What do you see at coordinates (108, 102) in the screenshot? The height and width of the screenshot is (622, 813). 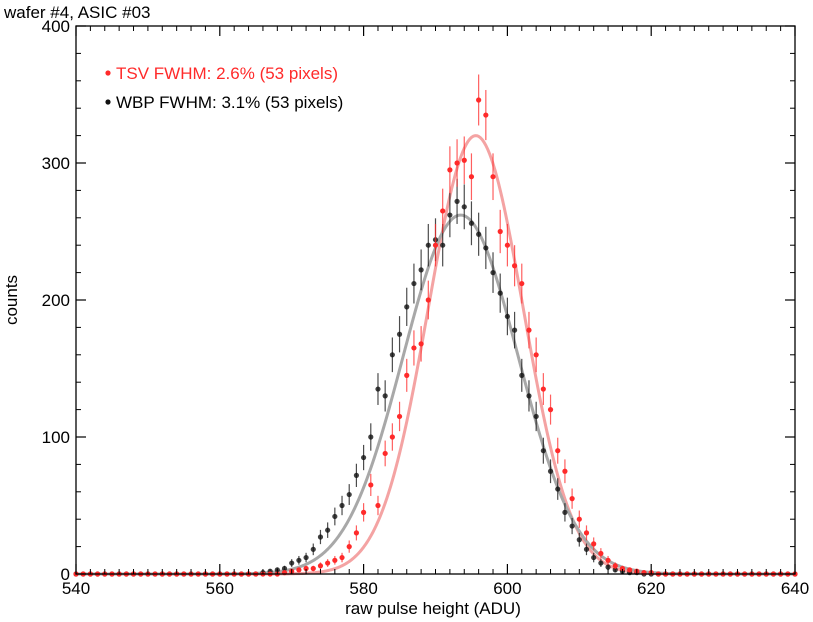 I see `legend-marker-wbp` at bounding box center [108, 102].